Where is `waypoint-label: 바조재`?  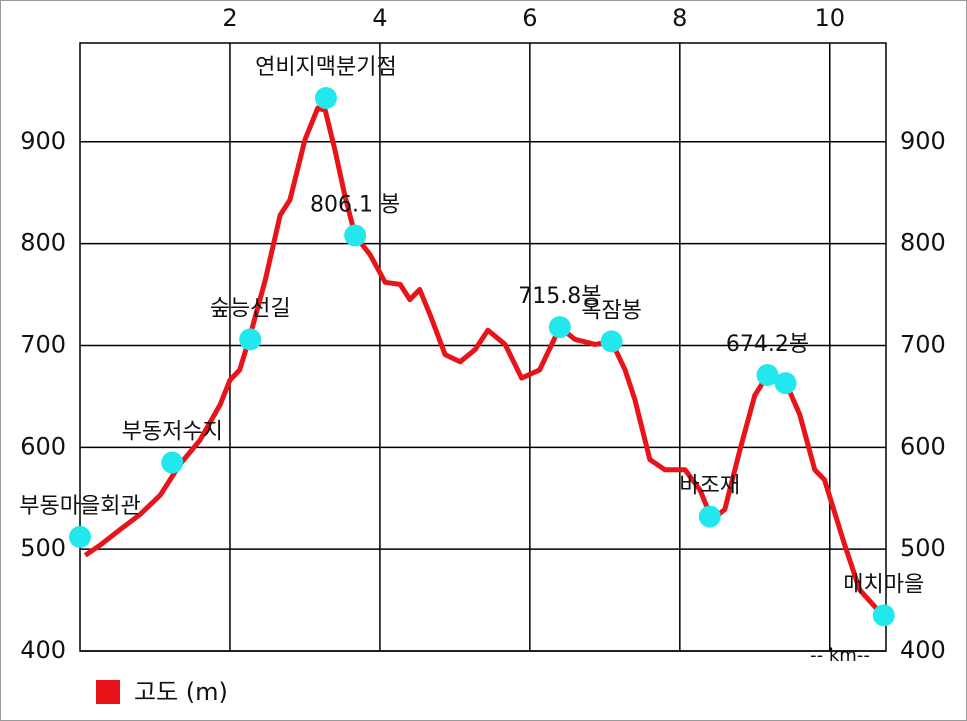
waypoint-label: 바조재 is located at coordinates (709, 486).